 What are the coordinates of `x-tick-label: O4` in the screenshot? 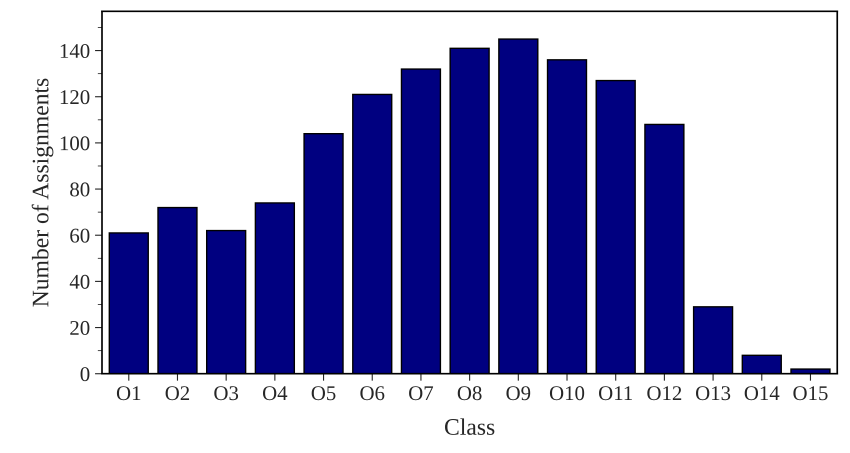 It's located at (275, 393).